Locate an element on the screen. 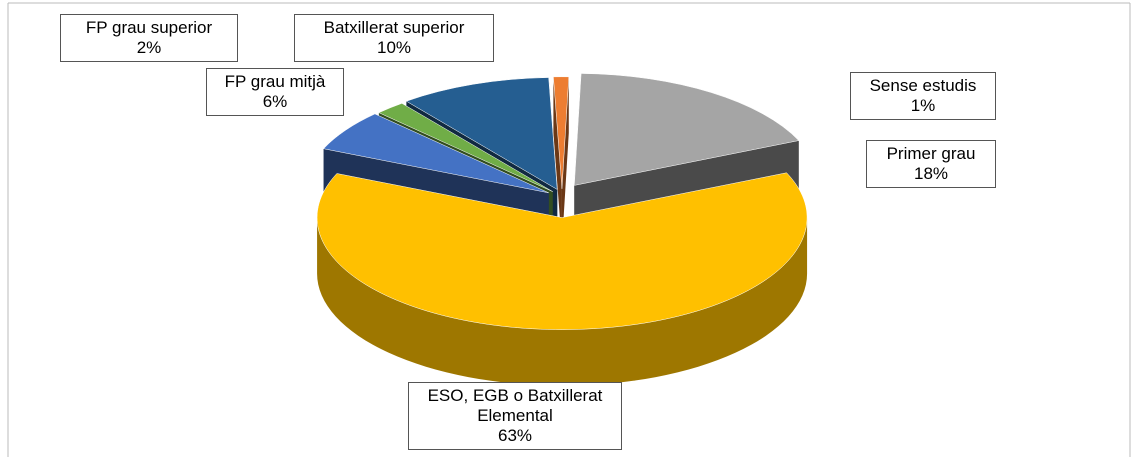  data-label: FP grau mitjà 6% is located at coordinates (275, 92).